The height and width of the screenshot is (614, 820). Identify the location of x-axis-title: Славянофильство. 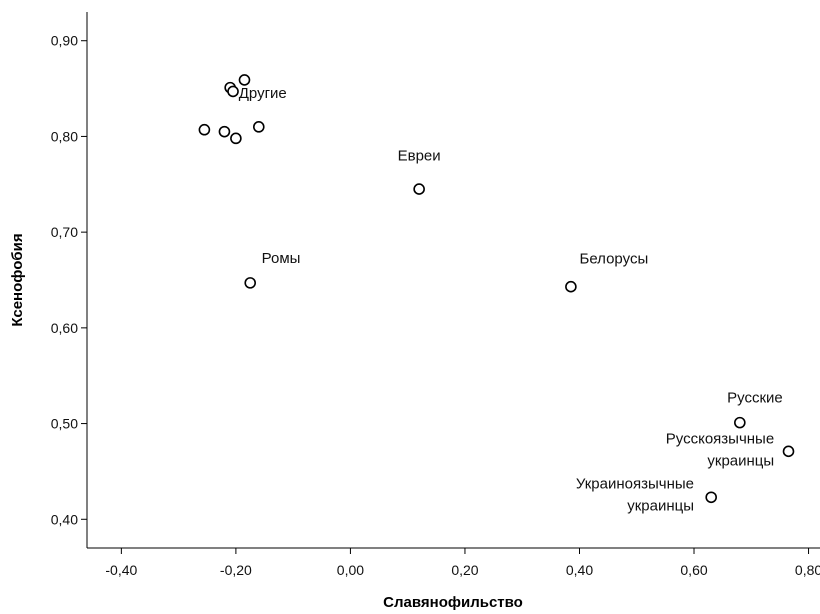
(453, 602).